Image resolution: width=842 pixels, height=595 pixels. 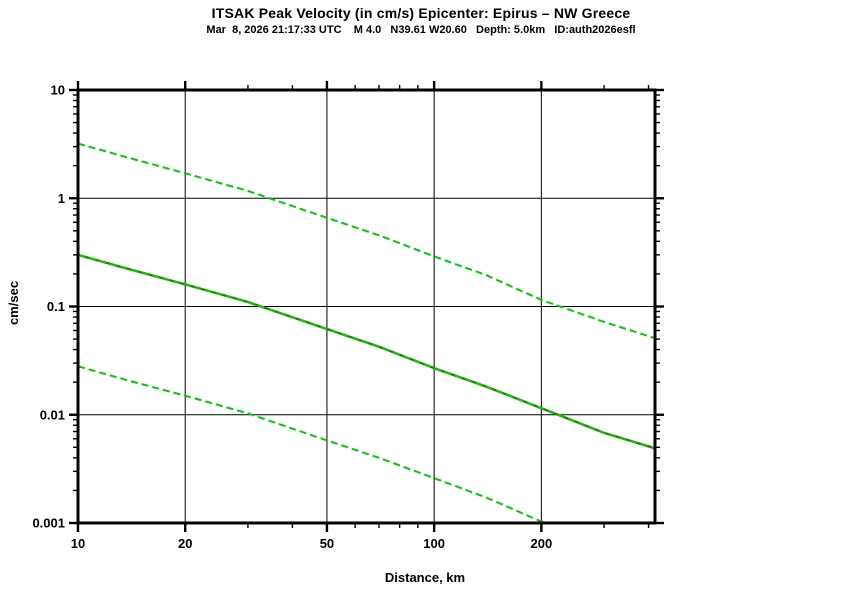 I want to click on x-tick-label: 10, so click(x=78, y=543).